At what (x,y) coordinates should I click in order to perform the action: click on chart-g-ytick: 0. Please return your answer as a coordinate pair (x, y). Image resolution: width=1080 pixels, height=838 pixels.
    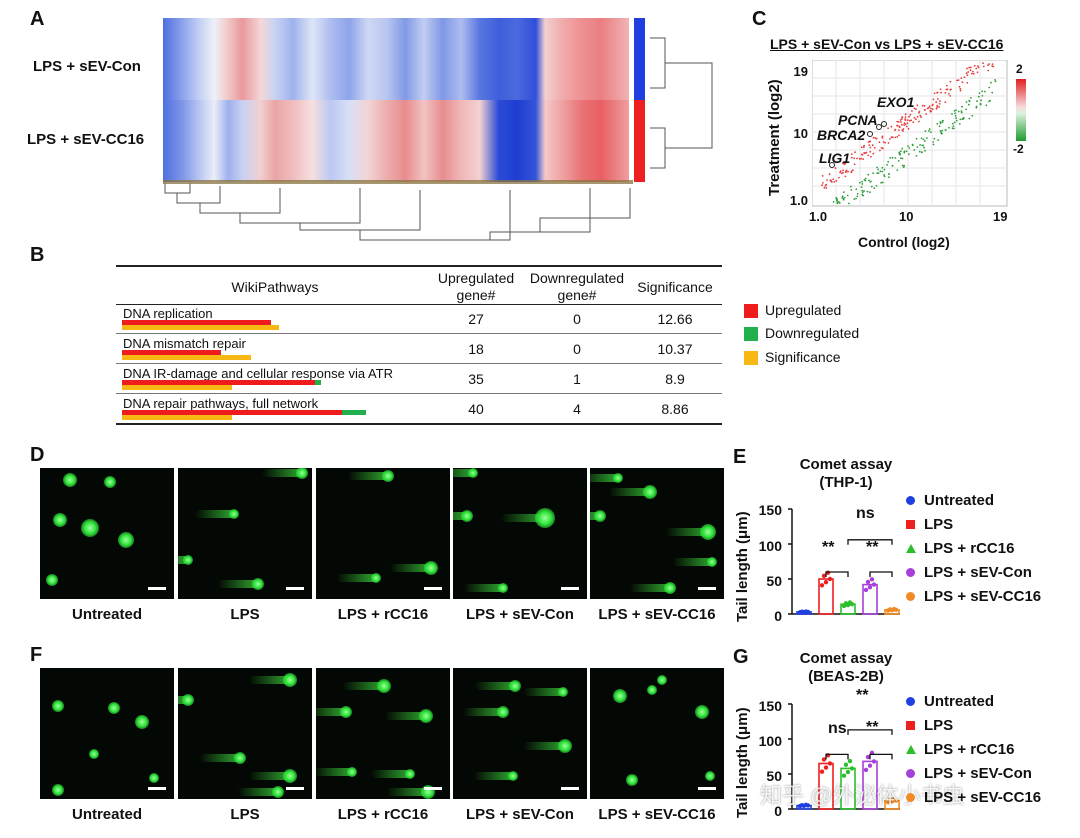
    Looking at the image, I should click on (778, 811).